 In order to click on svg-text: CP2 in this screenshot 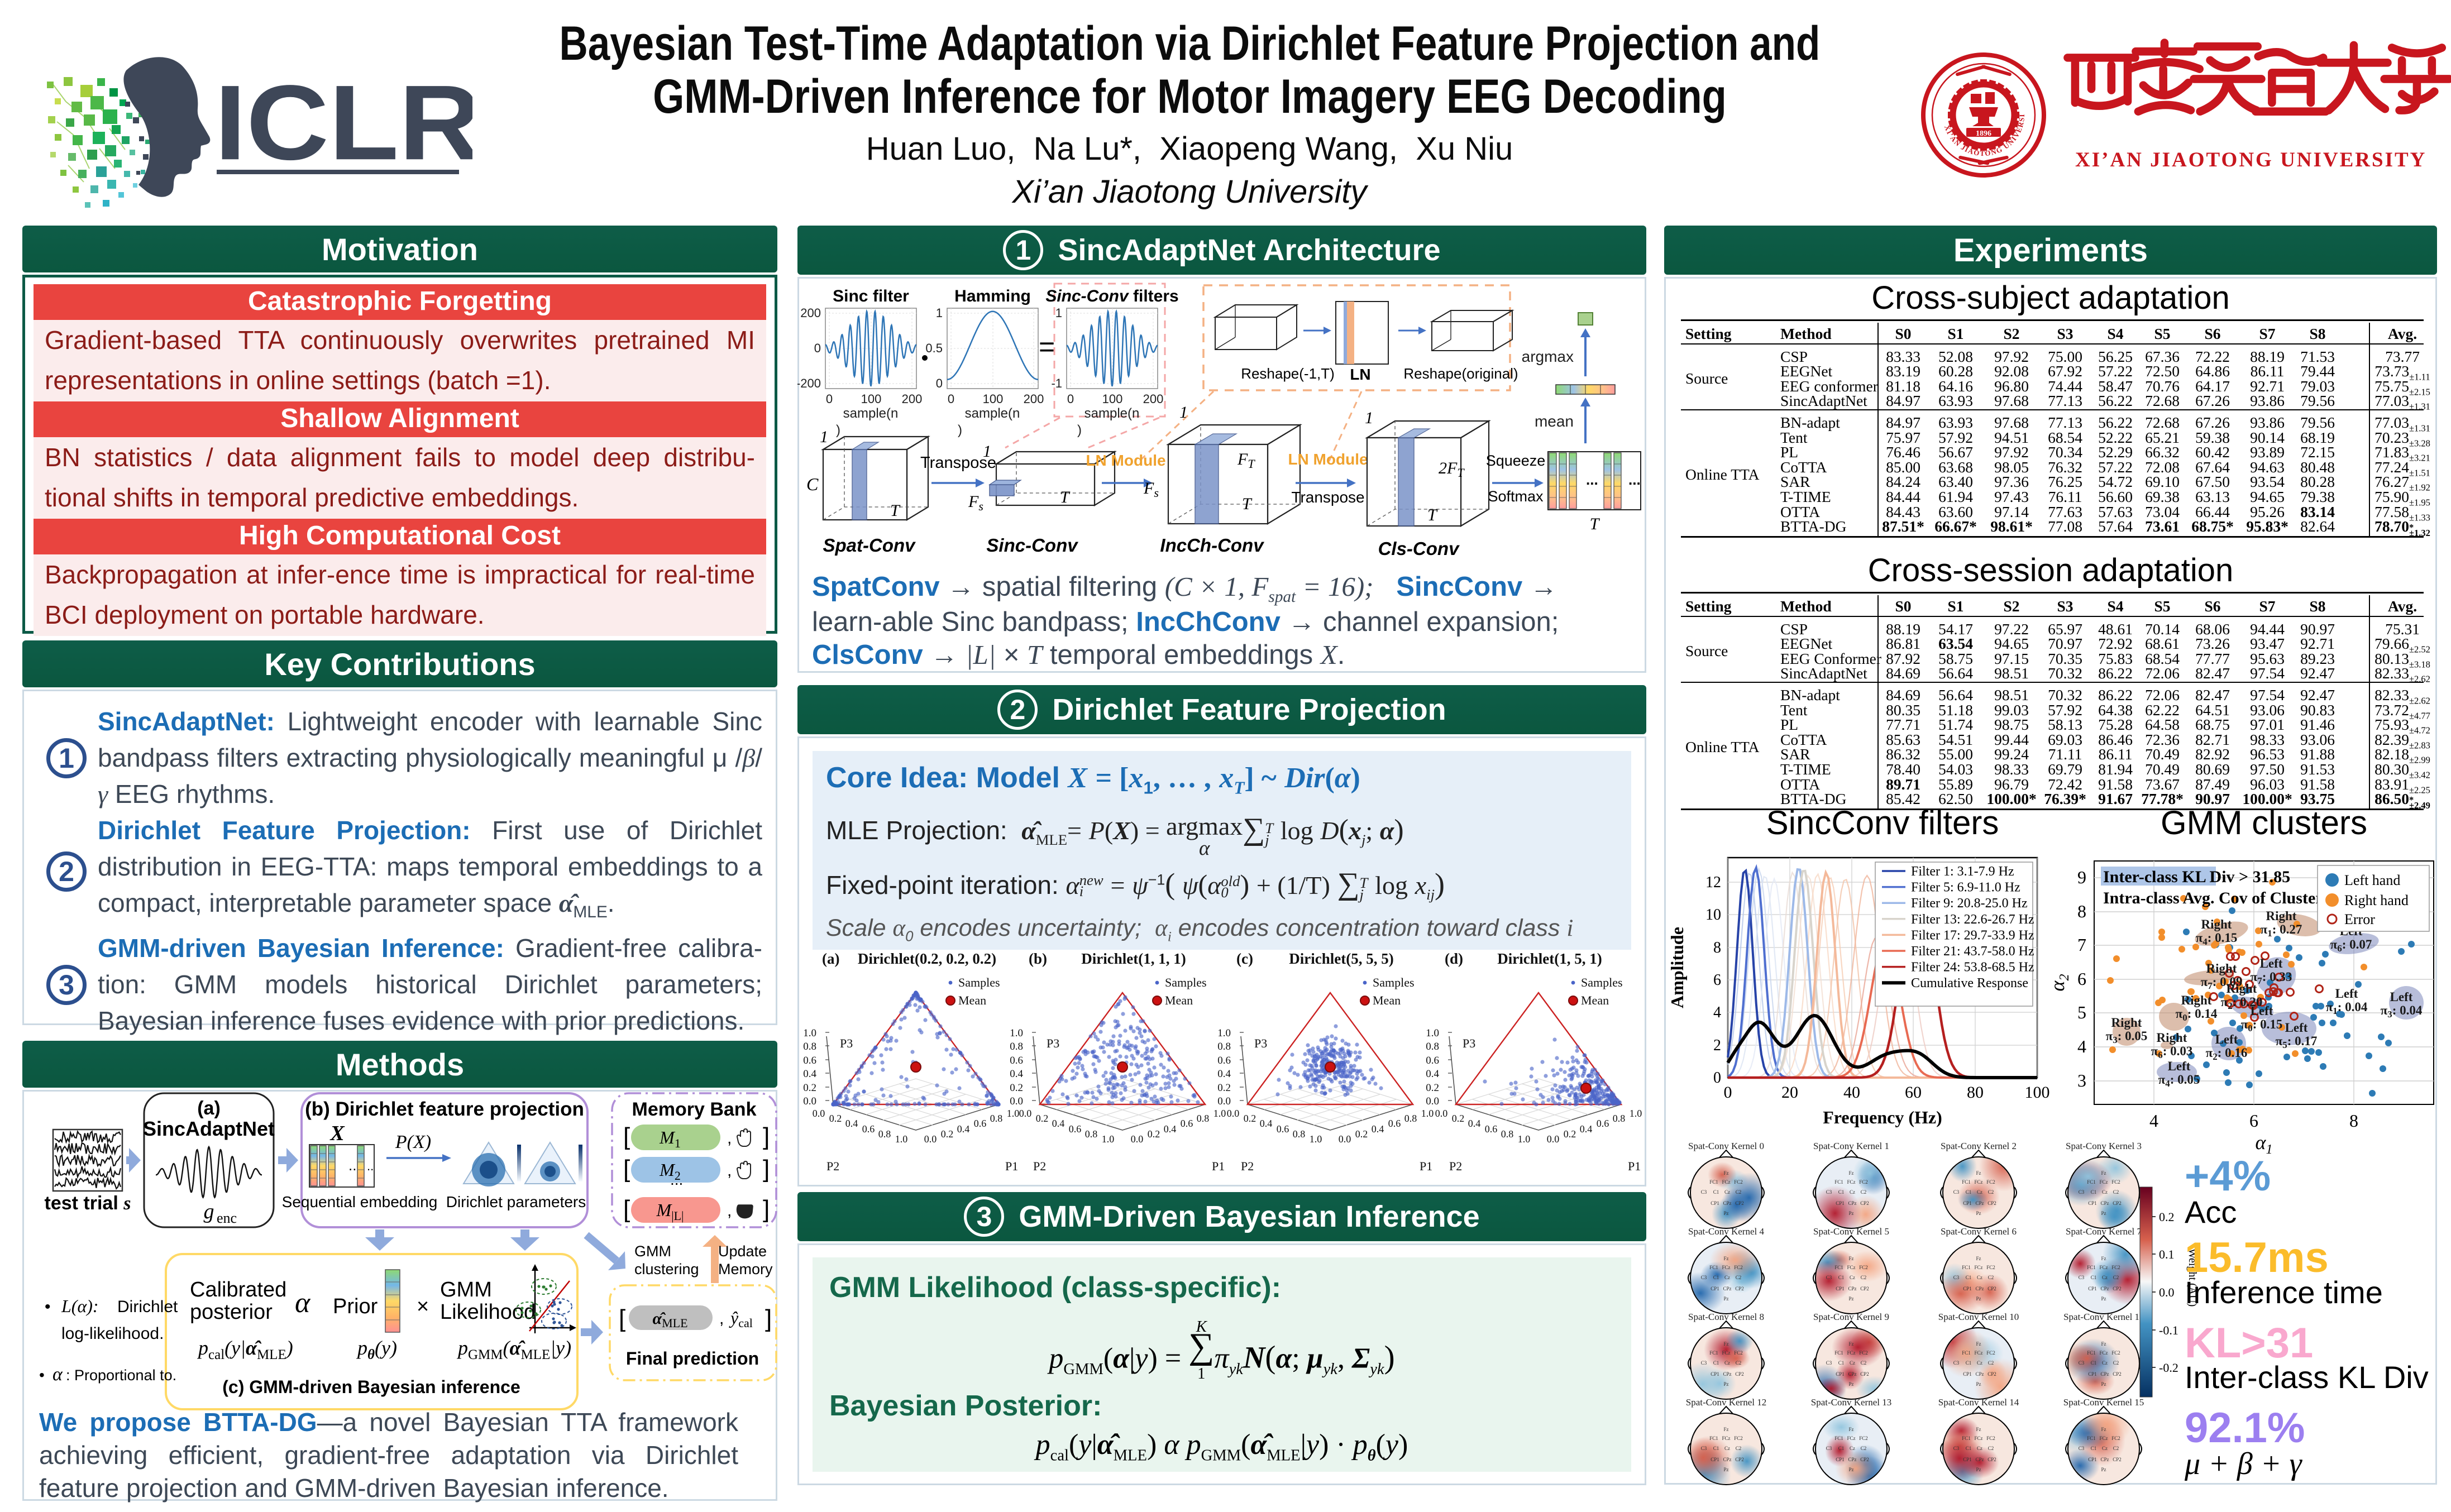, I will do `click(1864, 1459)`.